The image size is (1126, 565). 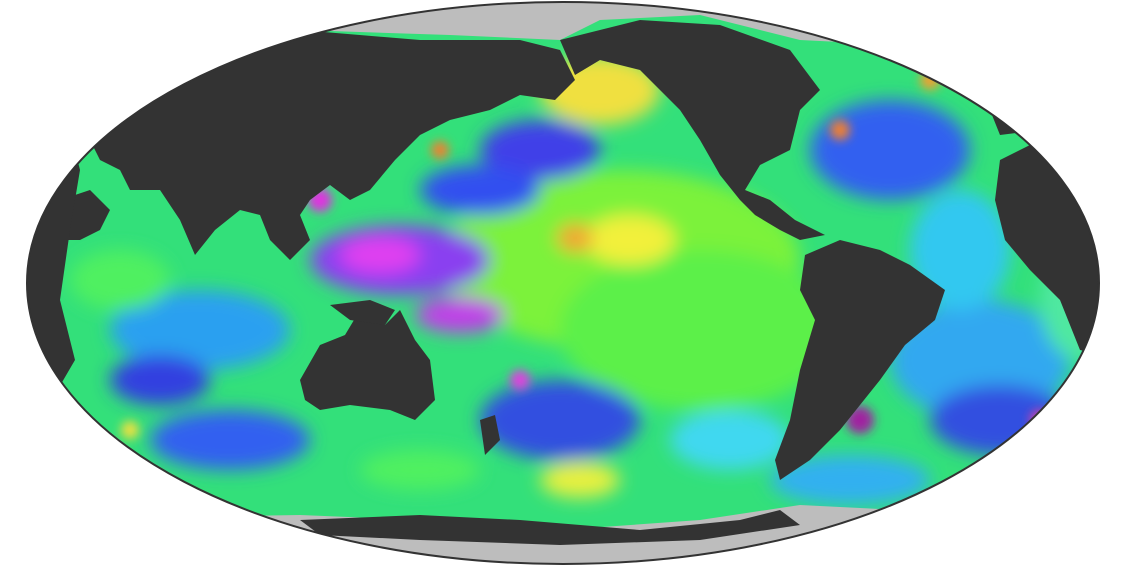 I want to click on new-zealand, so click(x=490, y=435).